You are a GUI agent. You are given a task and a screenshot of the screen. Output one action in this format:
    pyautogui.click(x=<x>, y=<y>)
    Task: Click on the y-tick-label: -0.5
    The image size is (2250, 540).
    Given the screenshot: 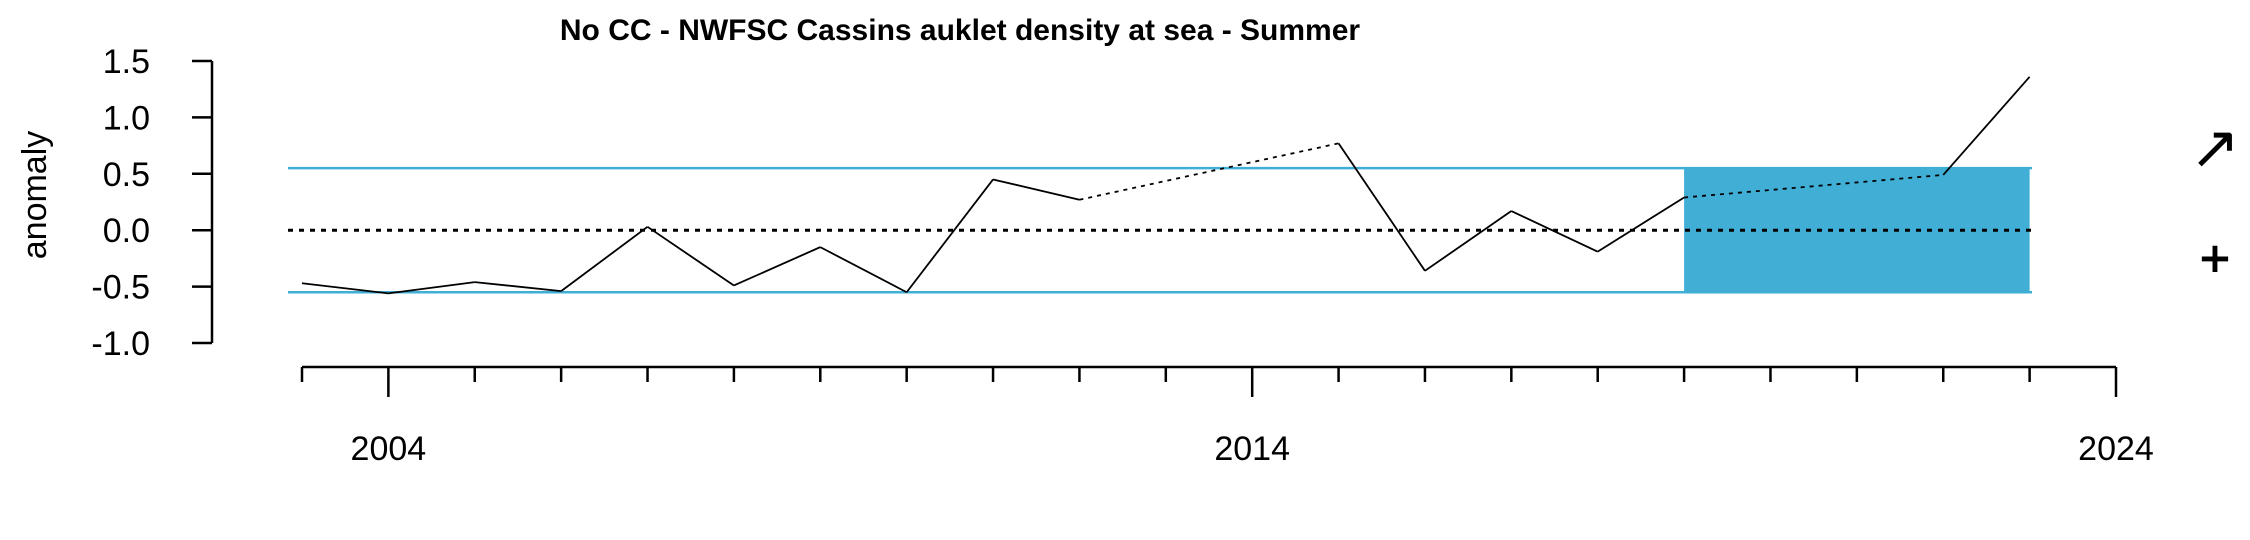 What is the action you would take?
    pyautogui.click(x=120, y=288)
    